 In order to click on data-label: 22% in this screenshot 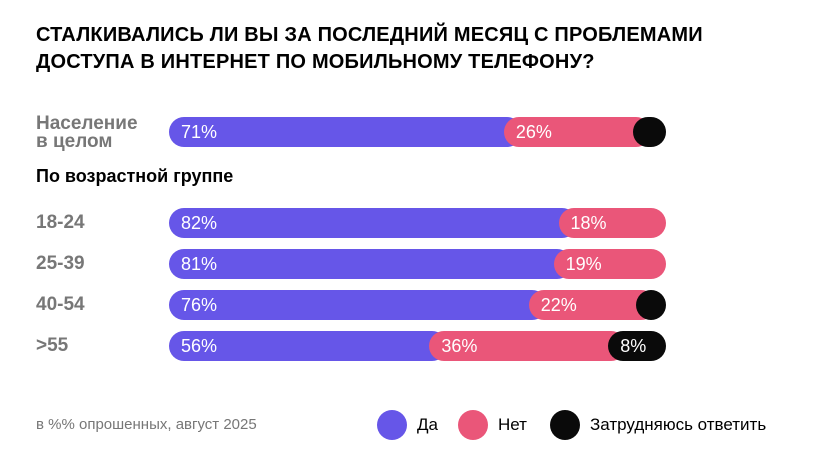, I will do `click(558, 305)`.